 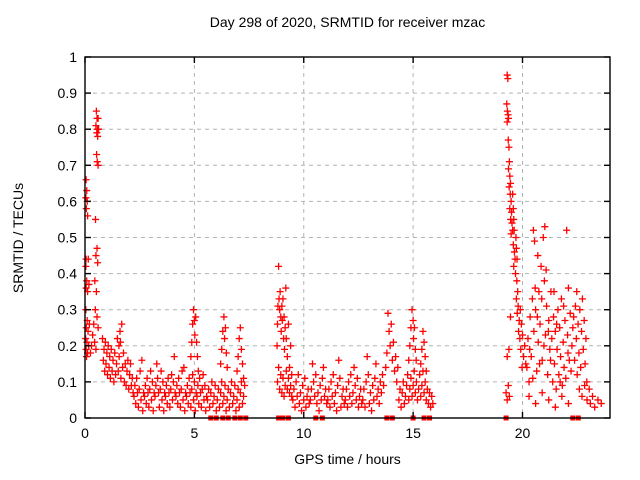 What do you see at coordinates (523, 433) in the screenshot?
I see `x-tick-label: 20` at bounding box center [523, 433].